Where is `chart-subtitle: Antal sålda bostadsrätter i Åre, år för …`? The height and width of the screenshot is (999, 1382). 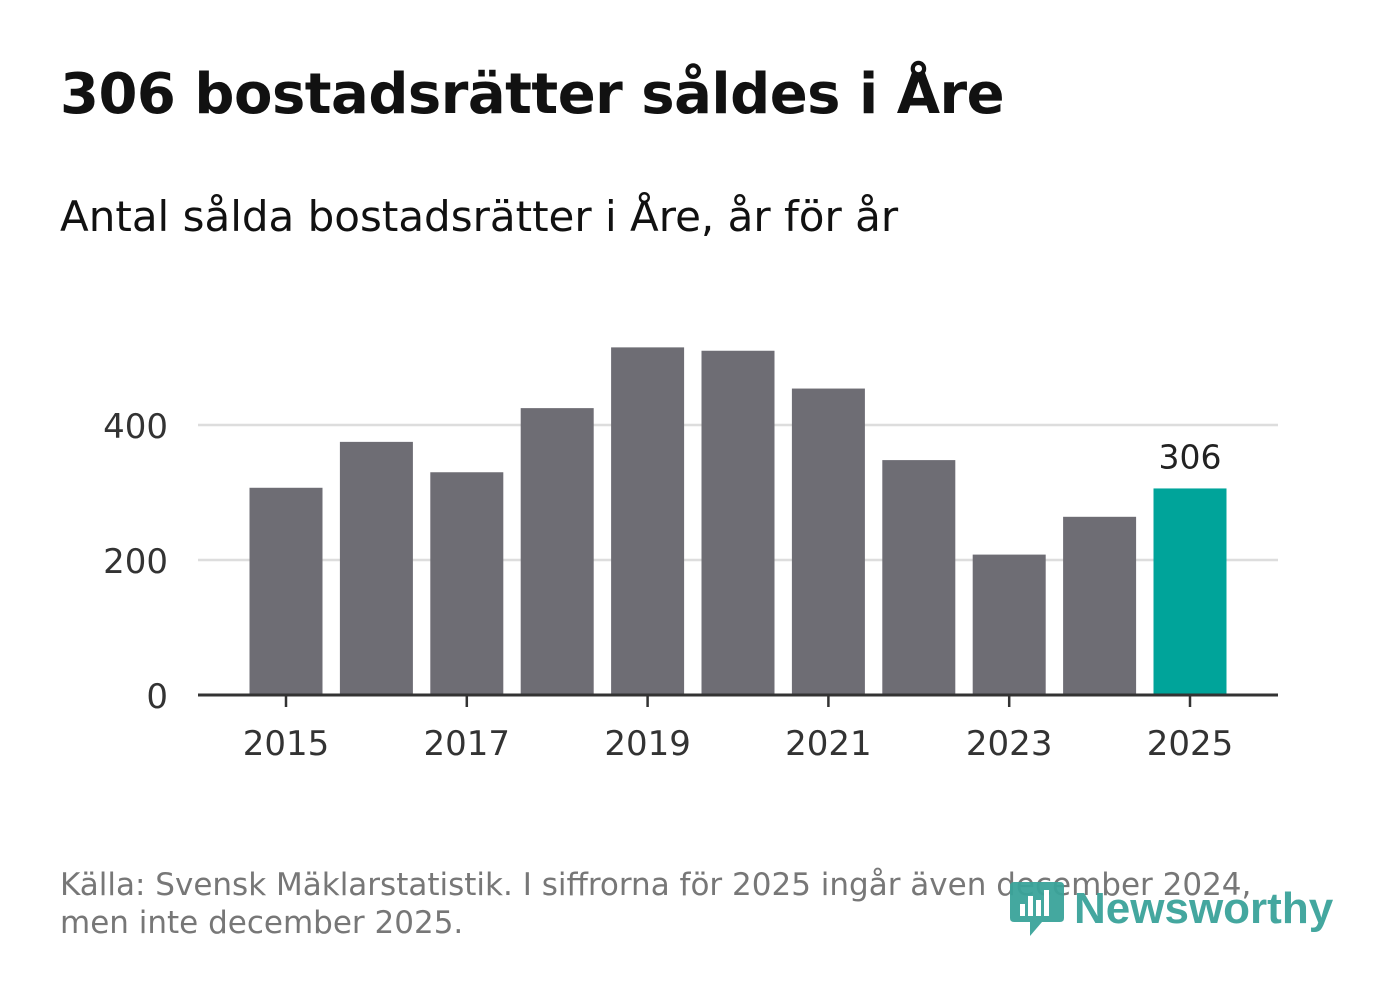 chart-subtitle: Antal sålda bostadsrätter i Åre, år för … is located at coordinates (479, 216).